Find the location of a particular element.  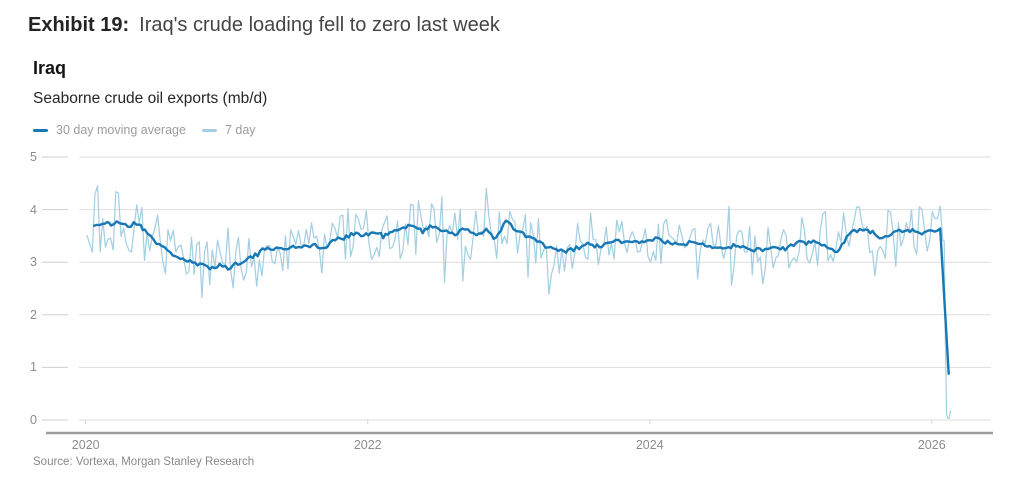

x-axis-label-2022: 2022 is located at coordinates (367, 445).